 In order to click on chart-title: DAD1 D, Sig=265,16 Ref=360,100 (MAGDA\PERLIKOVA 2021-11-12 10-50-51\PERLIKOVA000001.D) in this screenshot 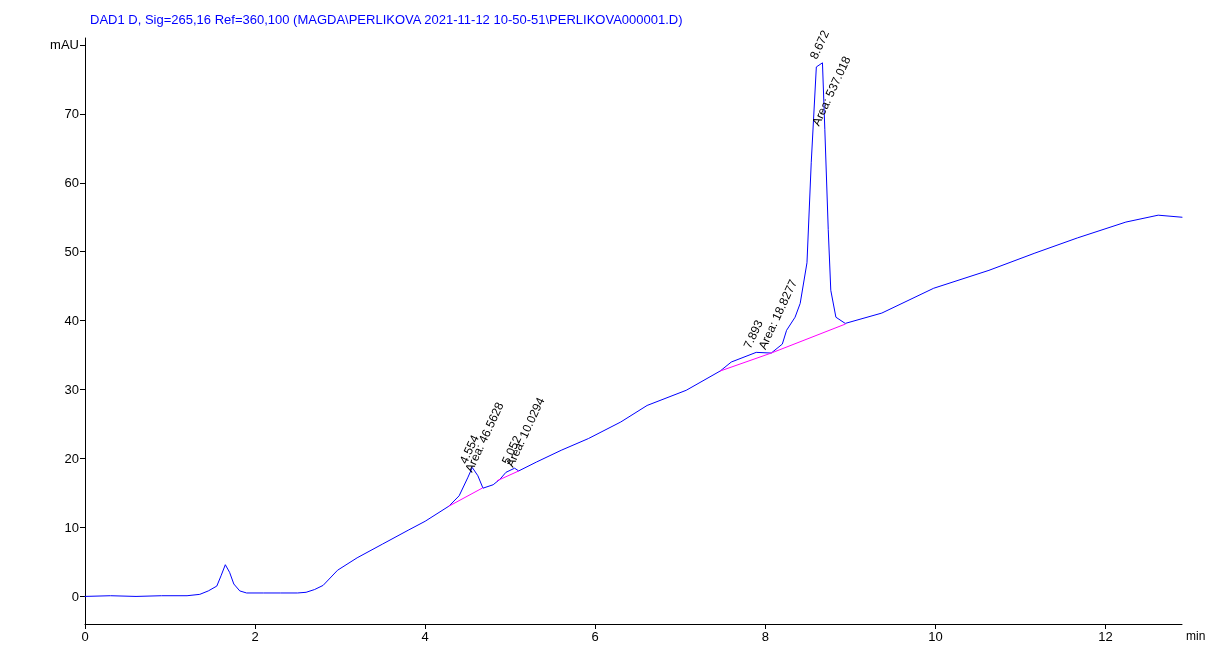, I will do `click(386, 19)`.